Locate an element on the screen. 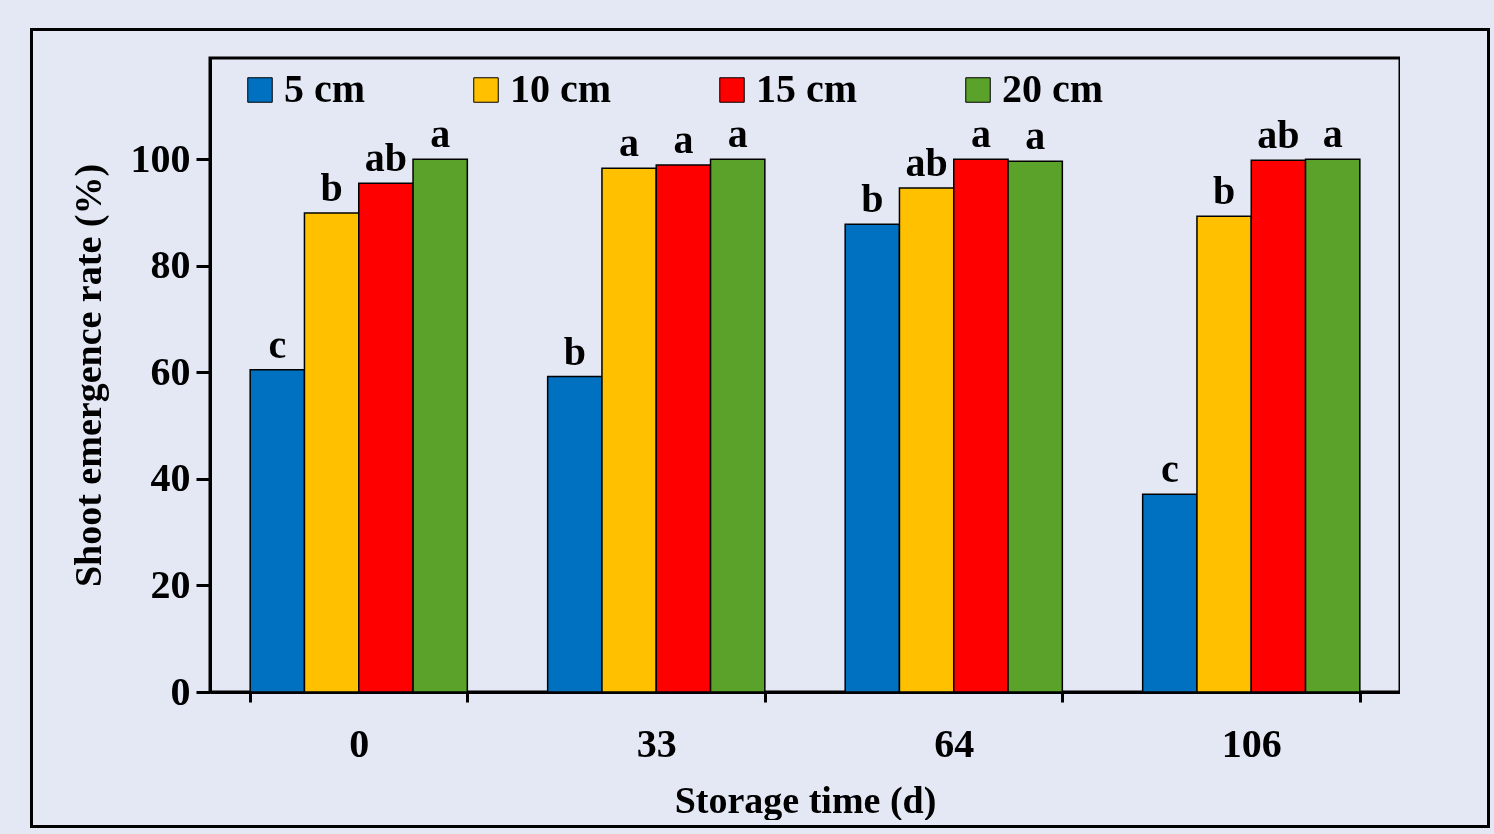  legend-label: 10 cm is located at coordinates (561, 88).